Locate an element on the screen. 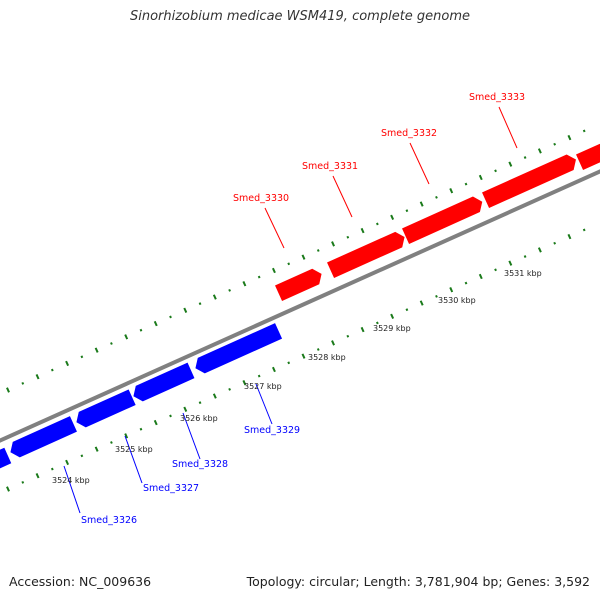 The height and width of the screenshot is (600, 600). gene-label-smed-3326: Smed_3326 is located at coordinates (109, 520).